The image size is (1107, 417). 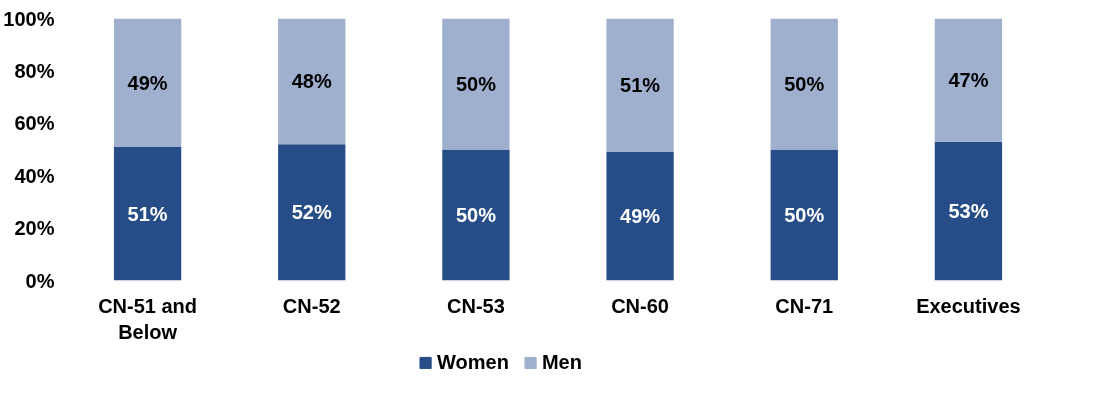 What do you see at coordinates (476, 305) in the screenshot?
I see `x-tick-label: CN-53` at bounding box center [476, 305].